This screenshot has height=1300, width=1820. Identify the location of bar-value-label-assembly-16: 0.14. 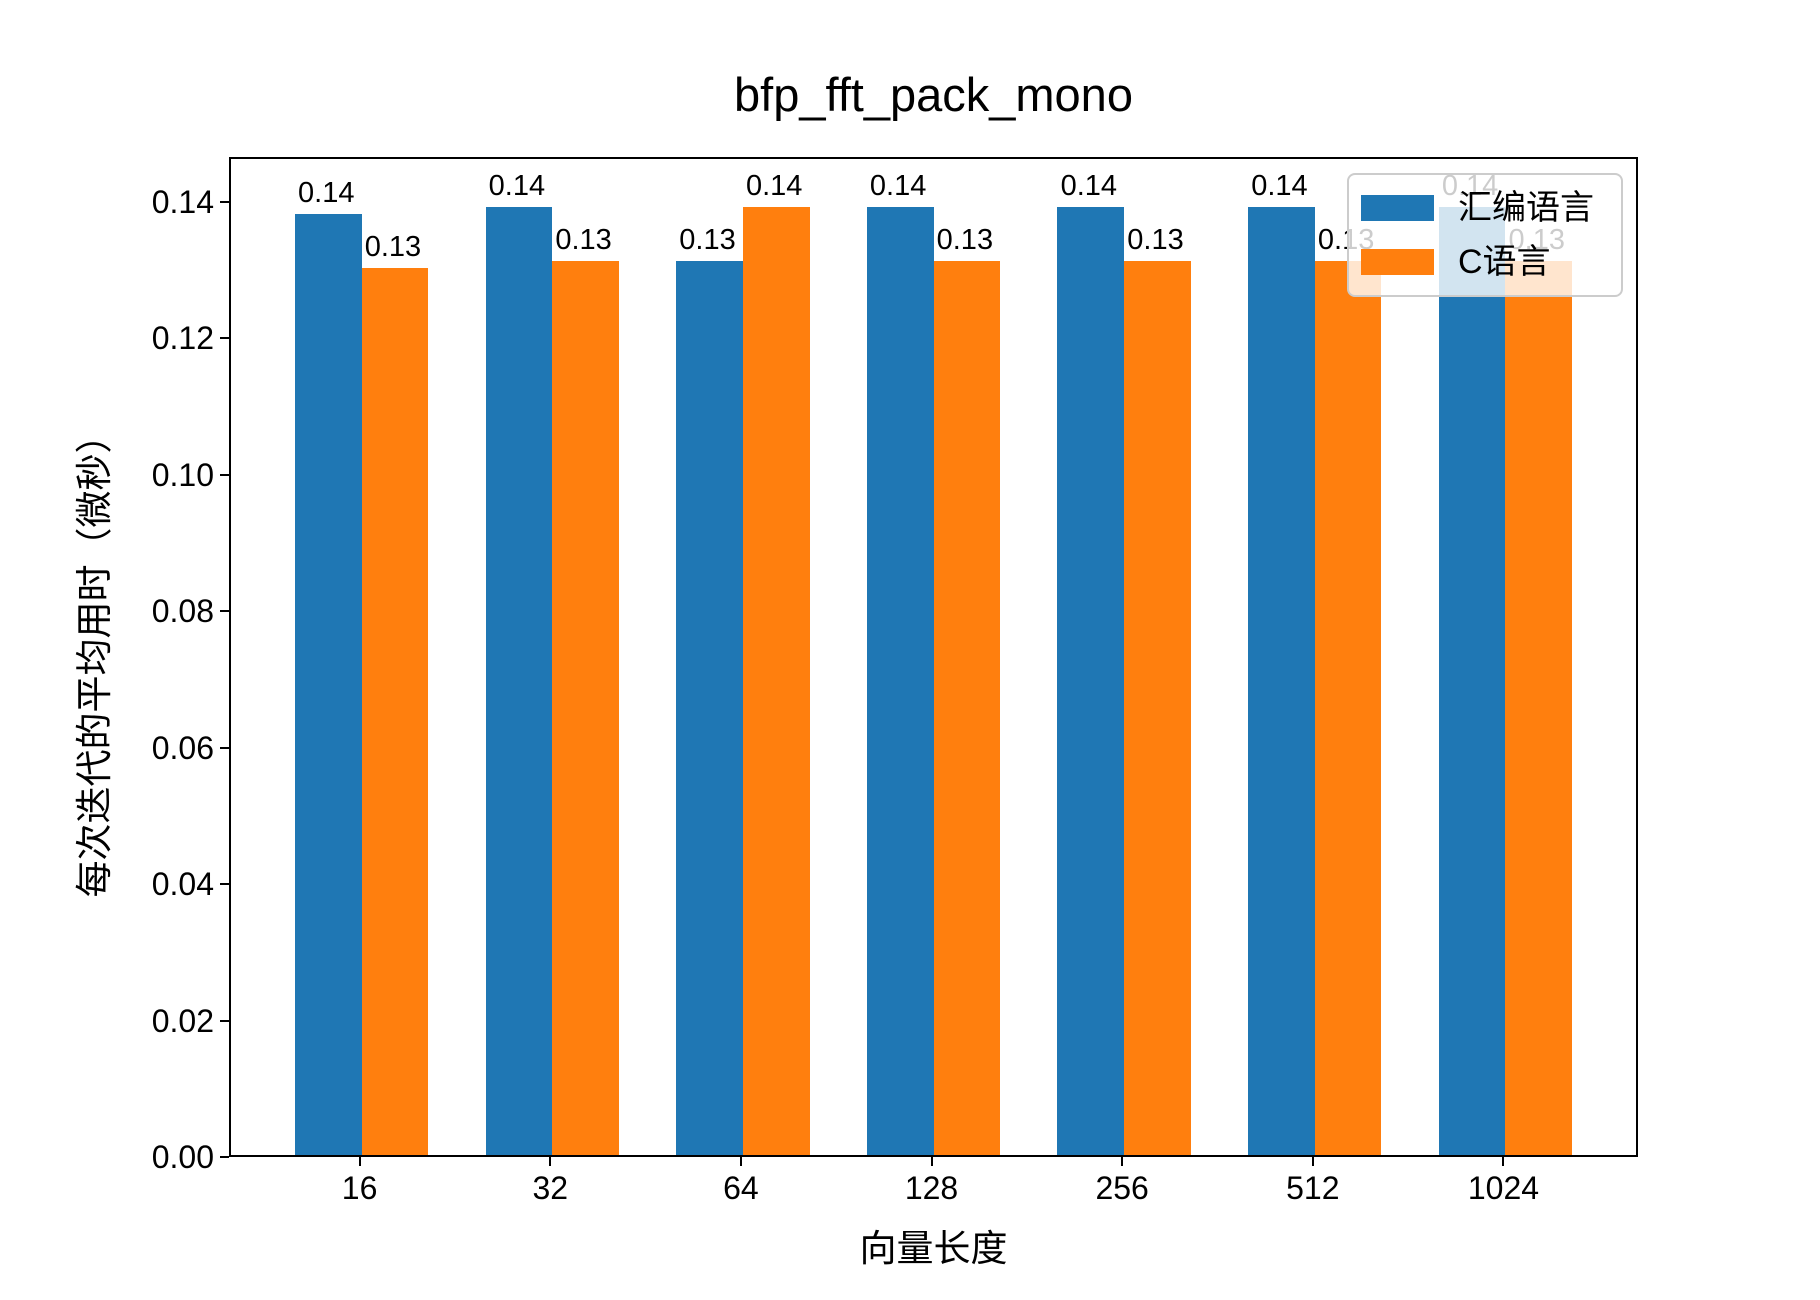
(326, 192).